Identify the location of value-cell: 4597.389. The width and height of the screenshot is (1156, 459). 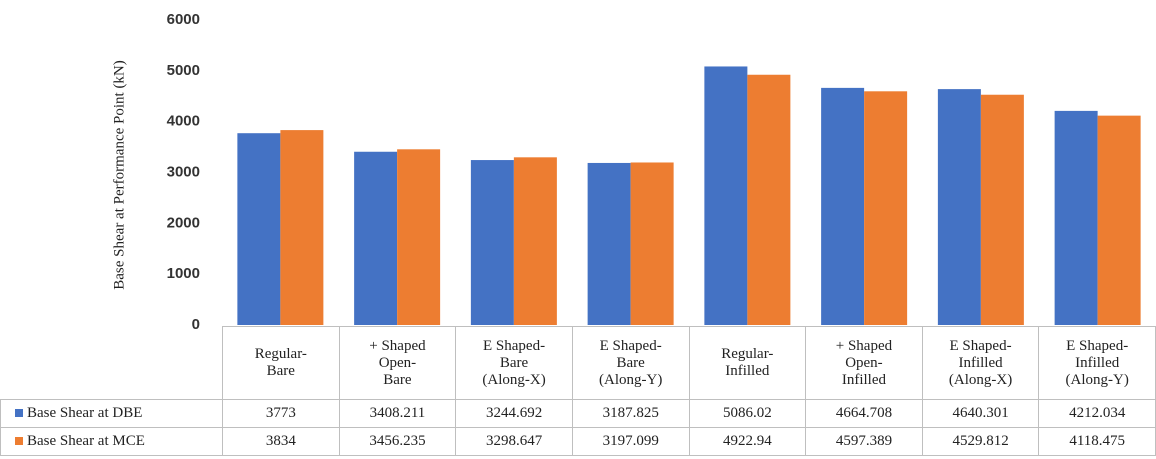
(864, 441).